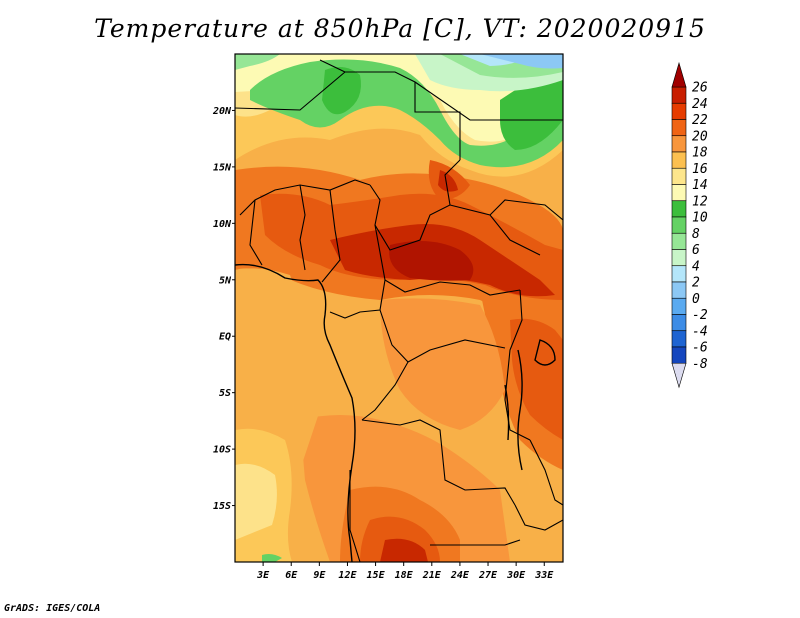 This screenshot has height=618, width=800. I want to click on legend-label: -4, so click(700, 331).